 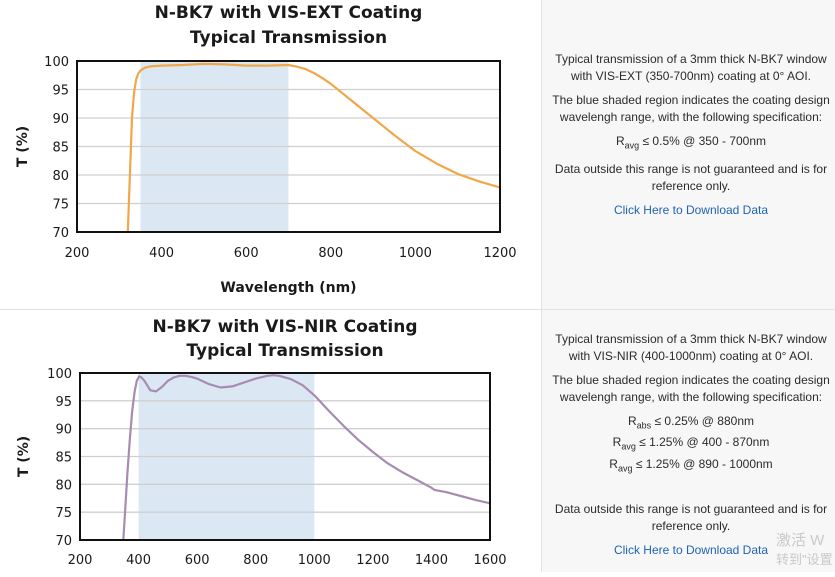 I want to click on spec-line: Ravg ≤ 0.5% @ 350 - 700nm, so click(x=691, y=143).